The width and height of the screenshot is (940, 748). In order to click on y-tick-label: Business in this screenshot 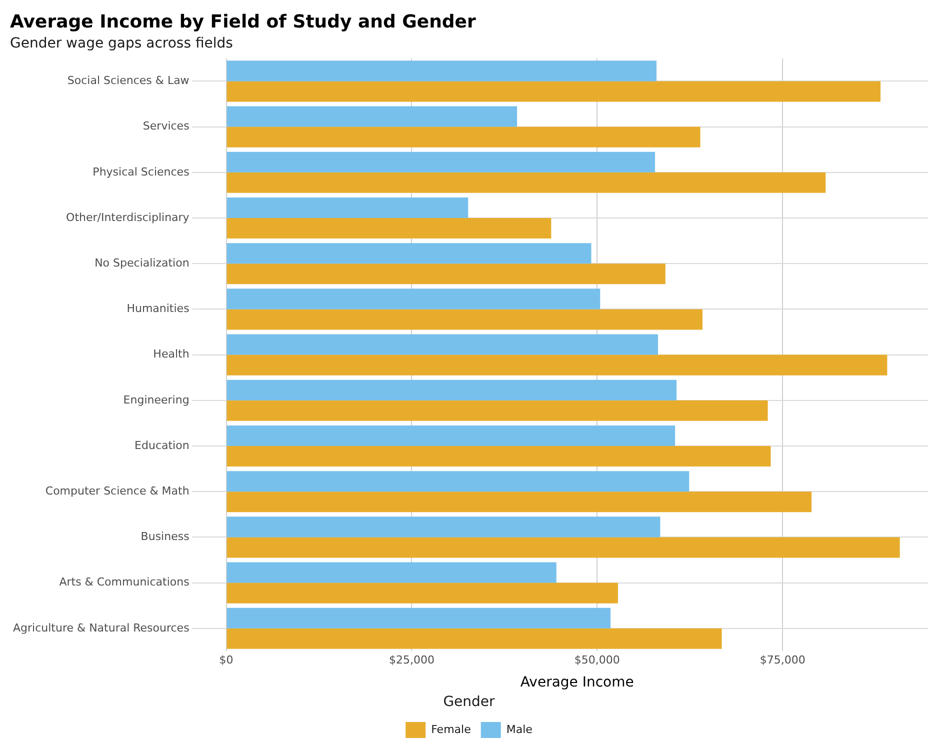, I will do `click(165, 537)`.